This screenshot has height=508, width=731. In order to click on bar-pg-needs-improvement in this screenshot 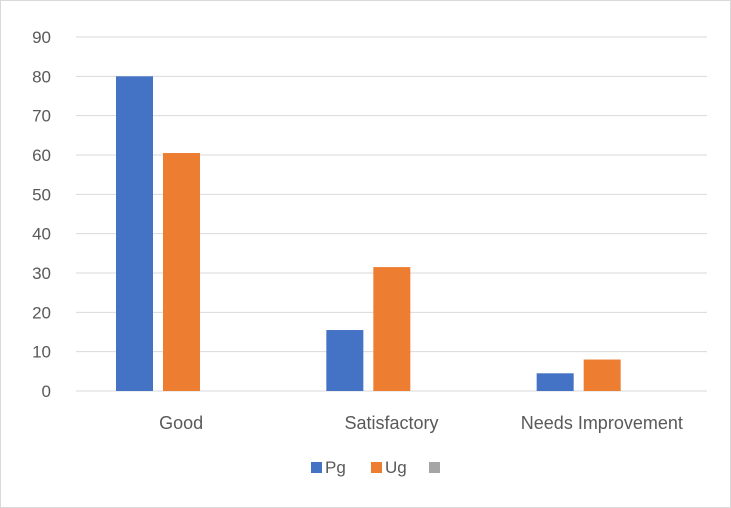, I will do `click(555, 382)`.